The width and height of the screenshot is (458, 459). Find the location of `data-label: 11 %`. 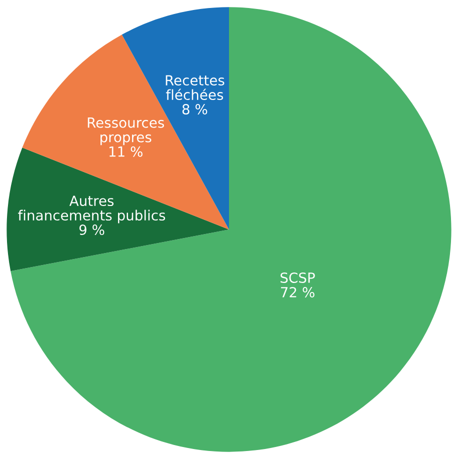

data-label: 11 % is located at coordinates (125, 151).